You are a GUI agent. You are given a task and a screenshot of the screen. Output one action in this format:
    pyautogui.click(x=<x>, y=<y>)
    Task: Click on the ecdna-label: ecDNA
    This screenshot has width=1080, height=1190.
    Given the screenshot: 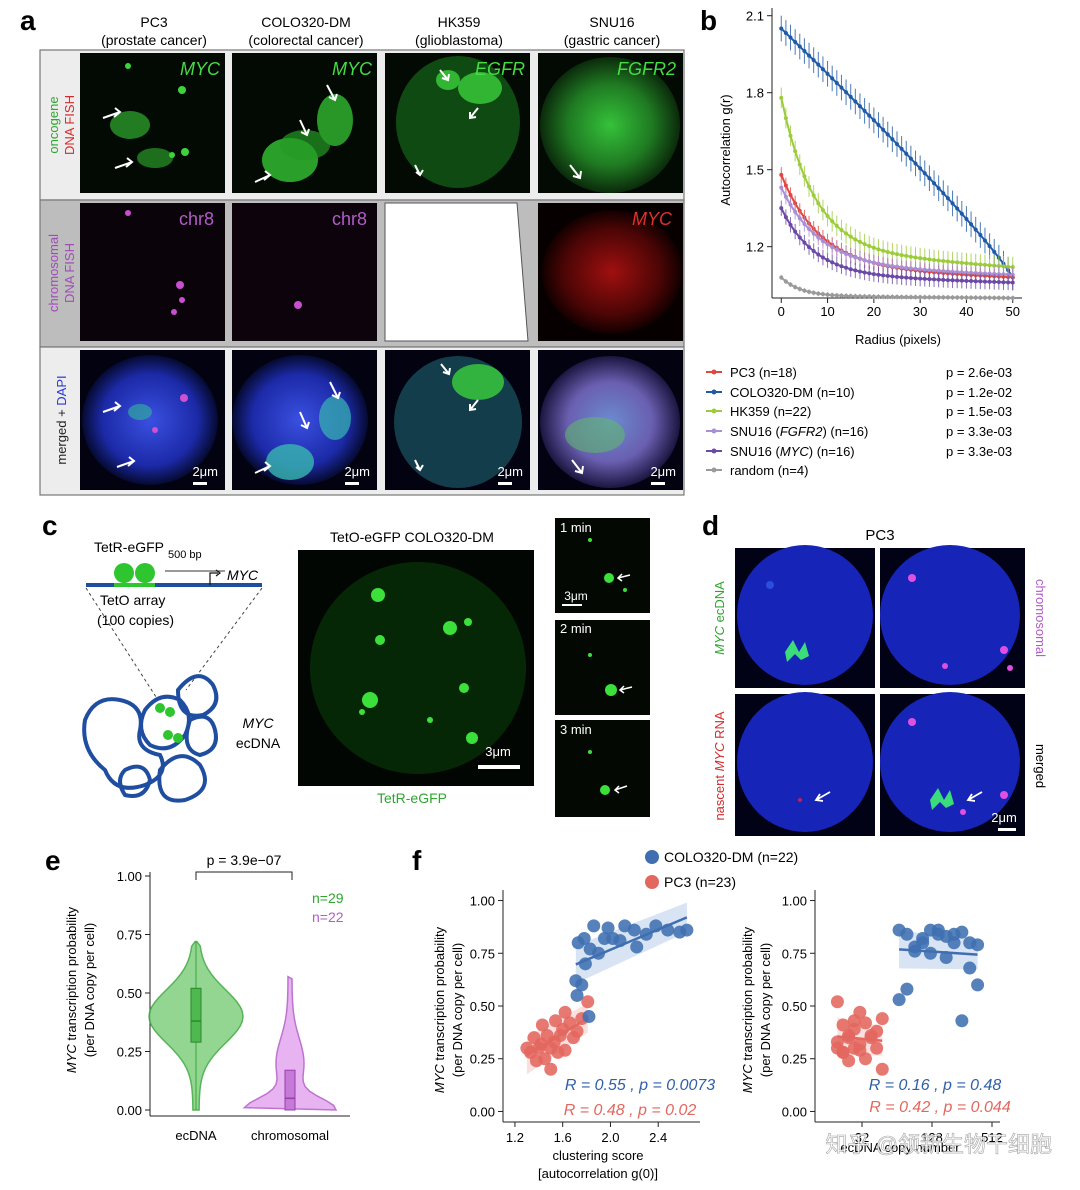 What is the action you would take?
    pyautogui.click(x=258, y=743)
    